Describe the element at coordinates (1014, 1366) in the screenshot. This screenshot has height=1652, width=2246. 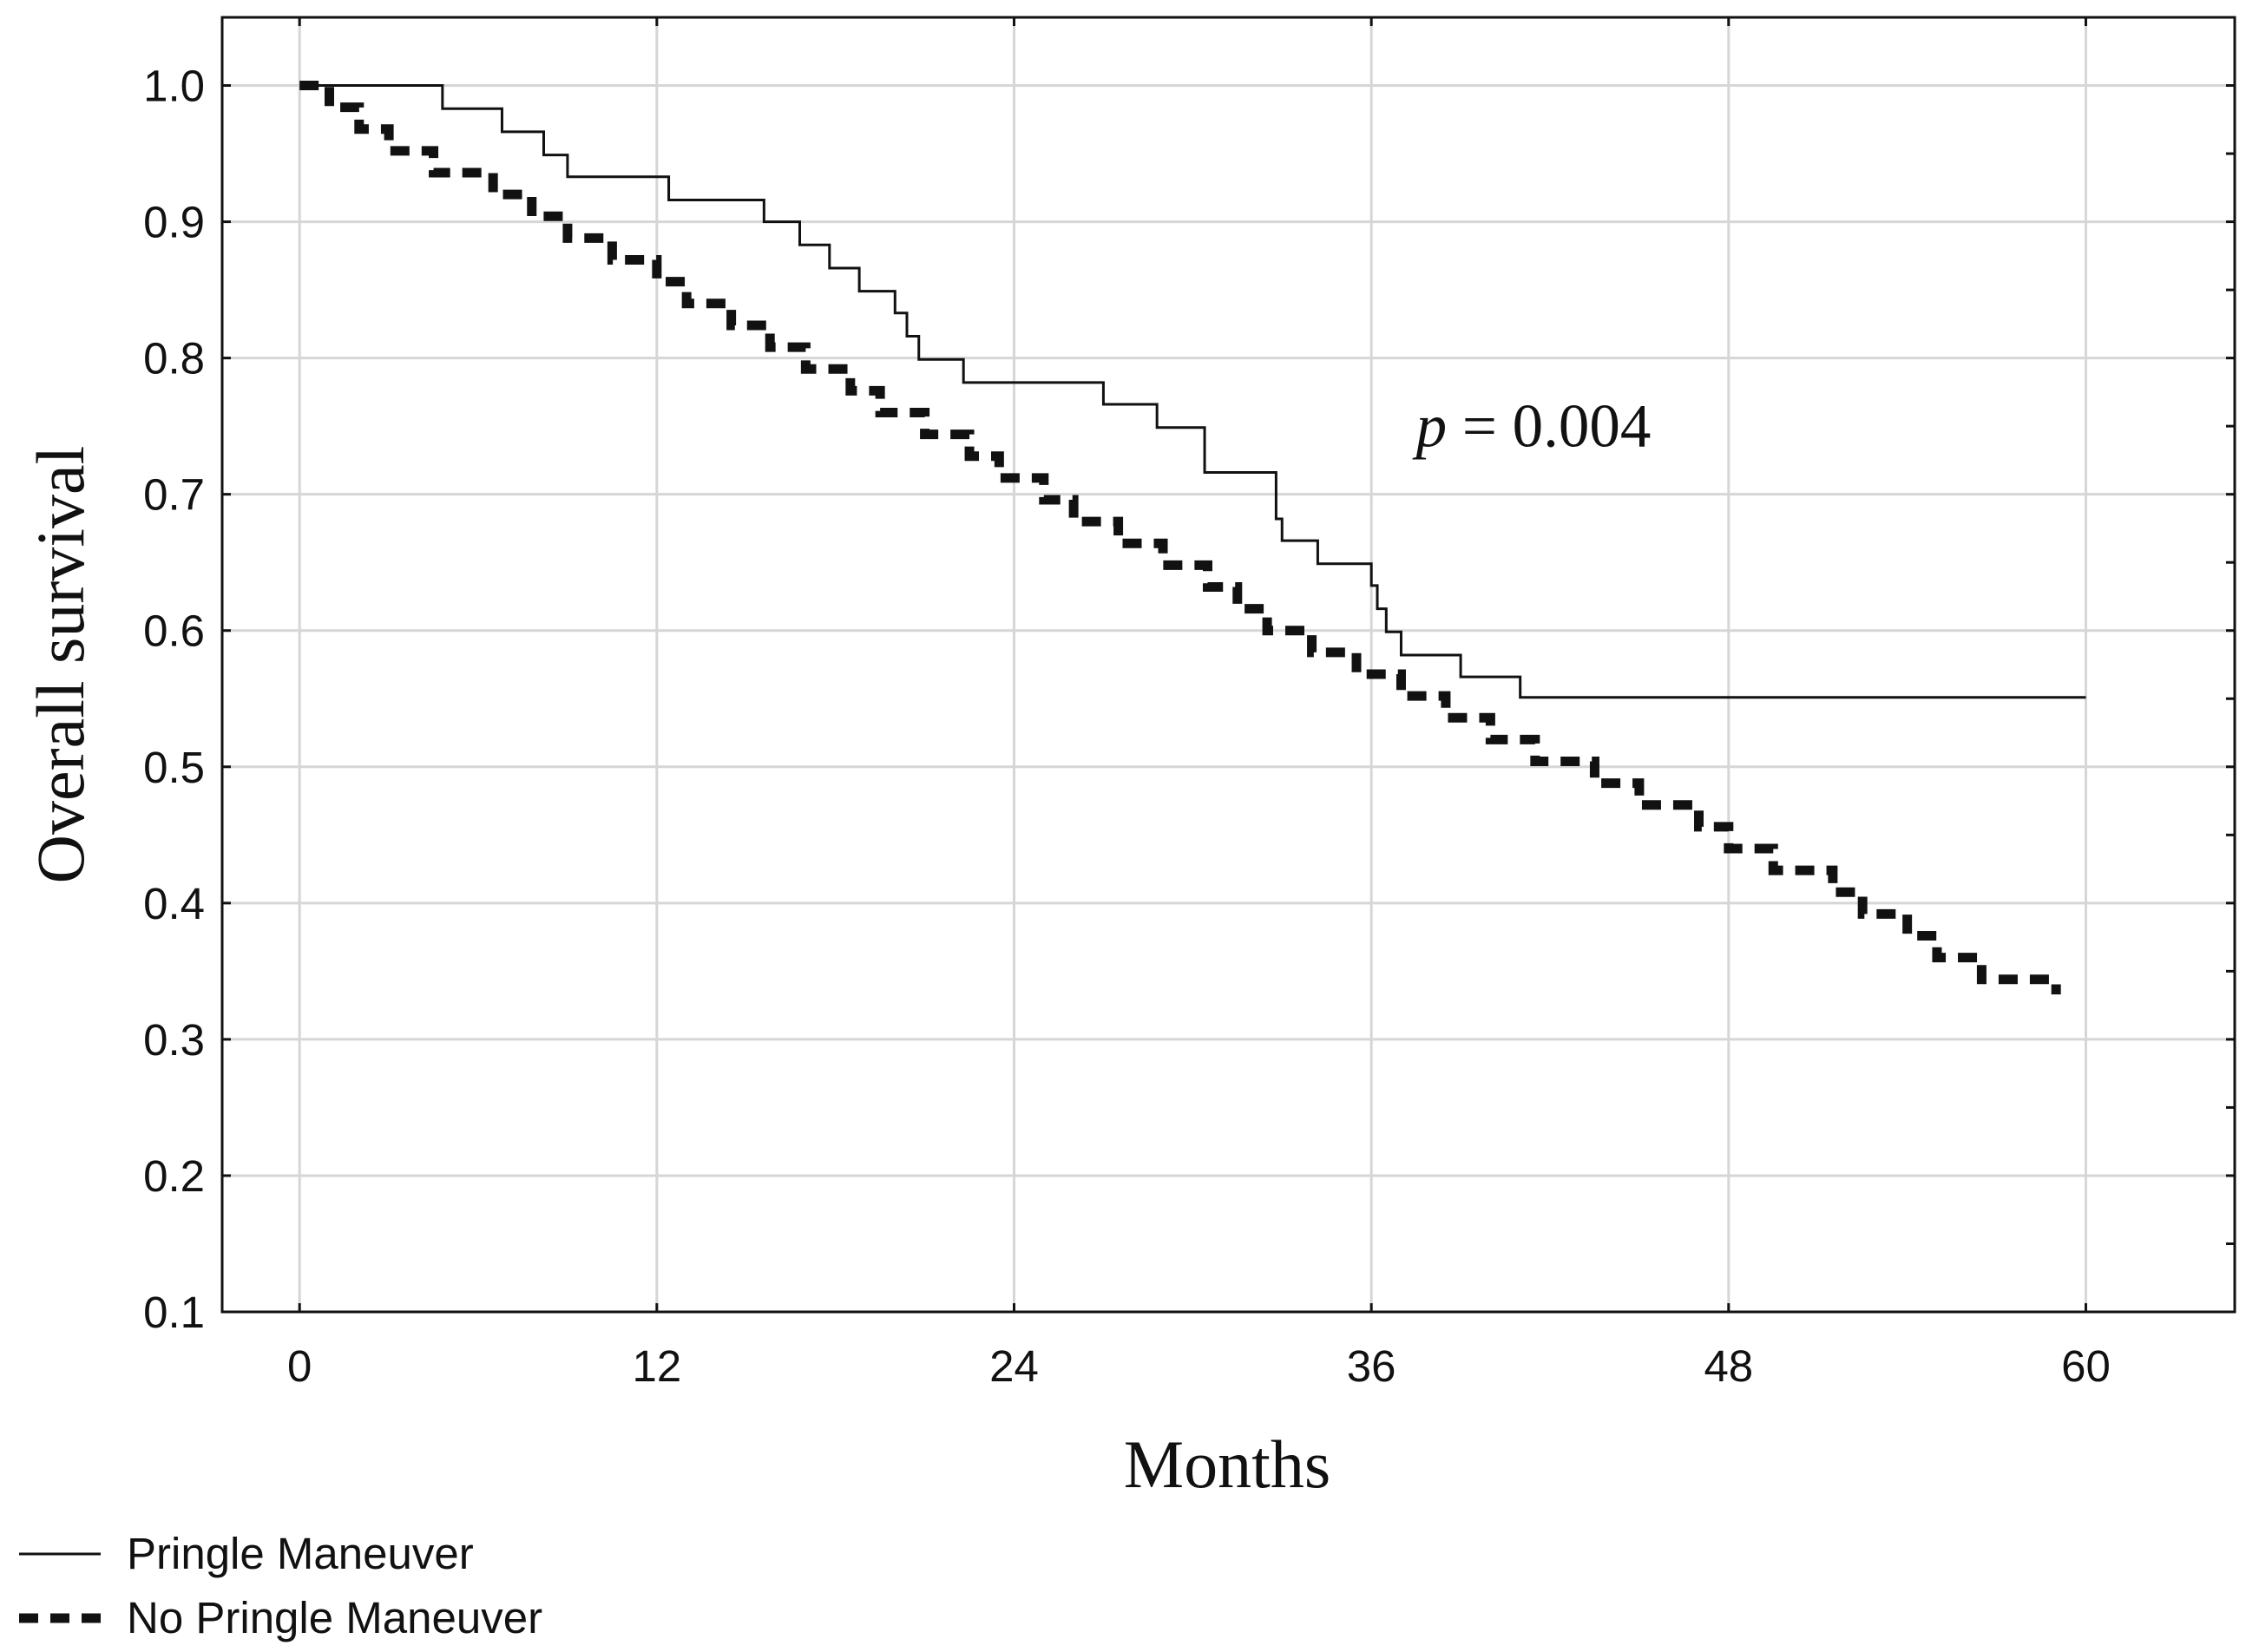
I see `x-tick-label: 24` at that location.